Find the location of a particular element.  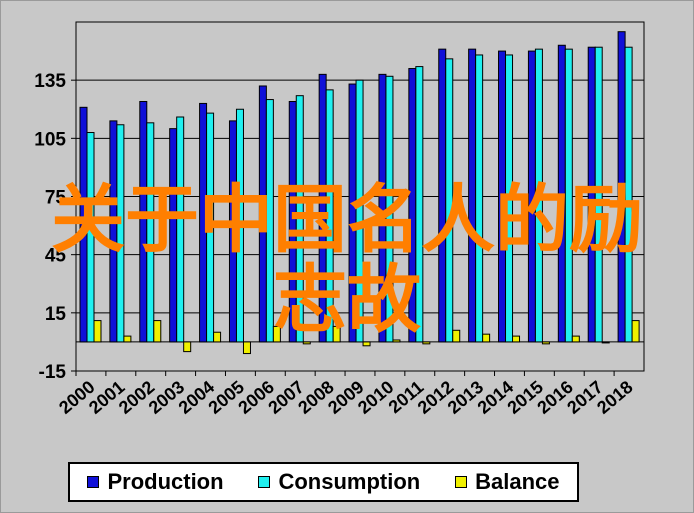

legend-swatch-balance is located at coordinates (461, 482).